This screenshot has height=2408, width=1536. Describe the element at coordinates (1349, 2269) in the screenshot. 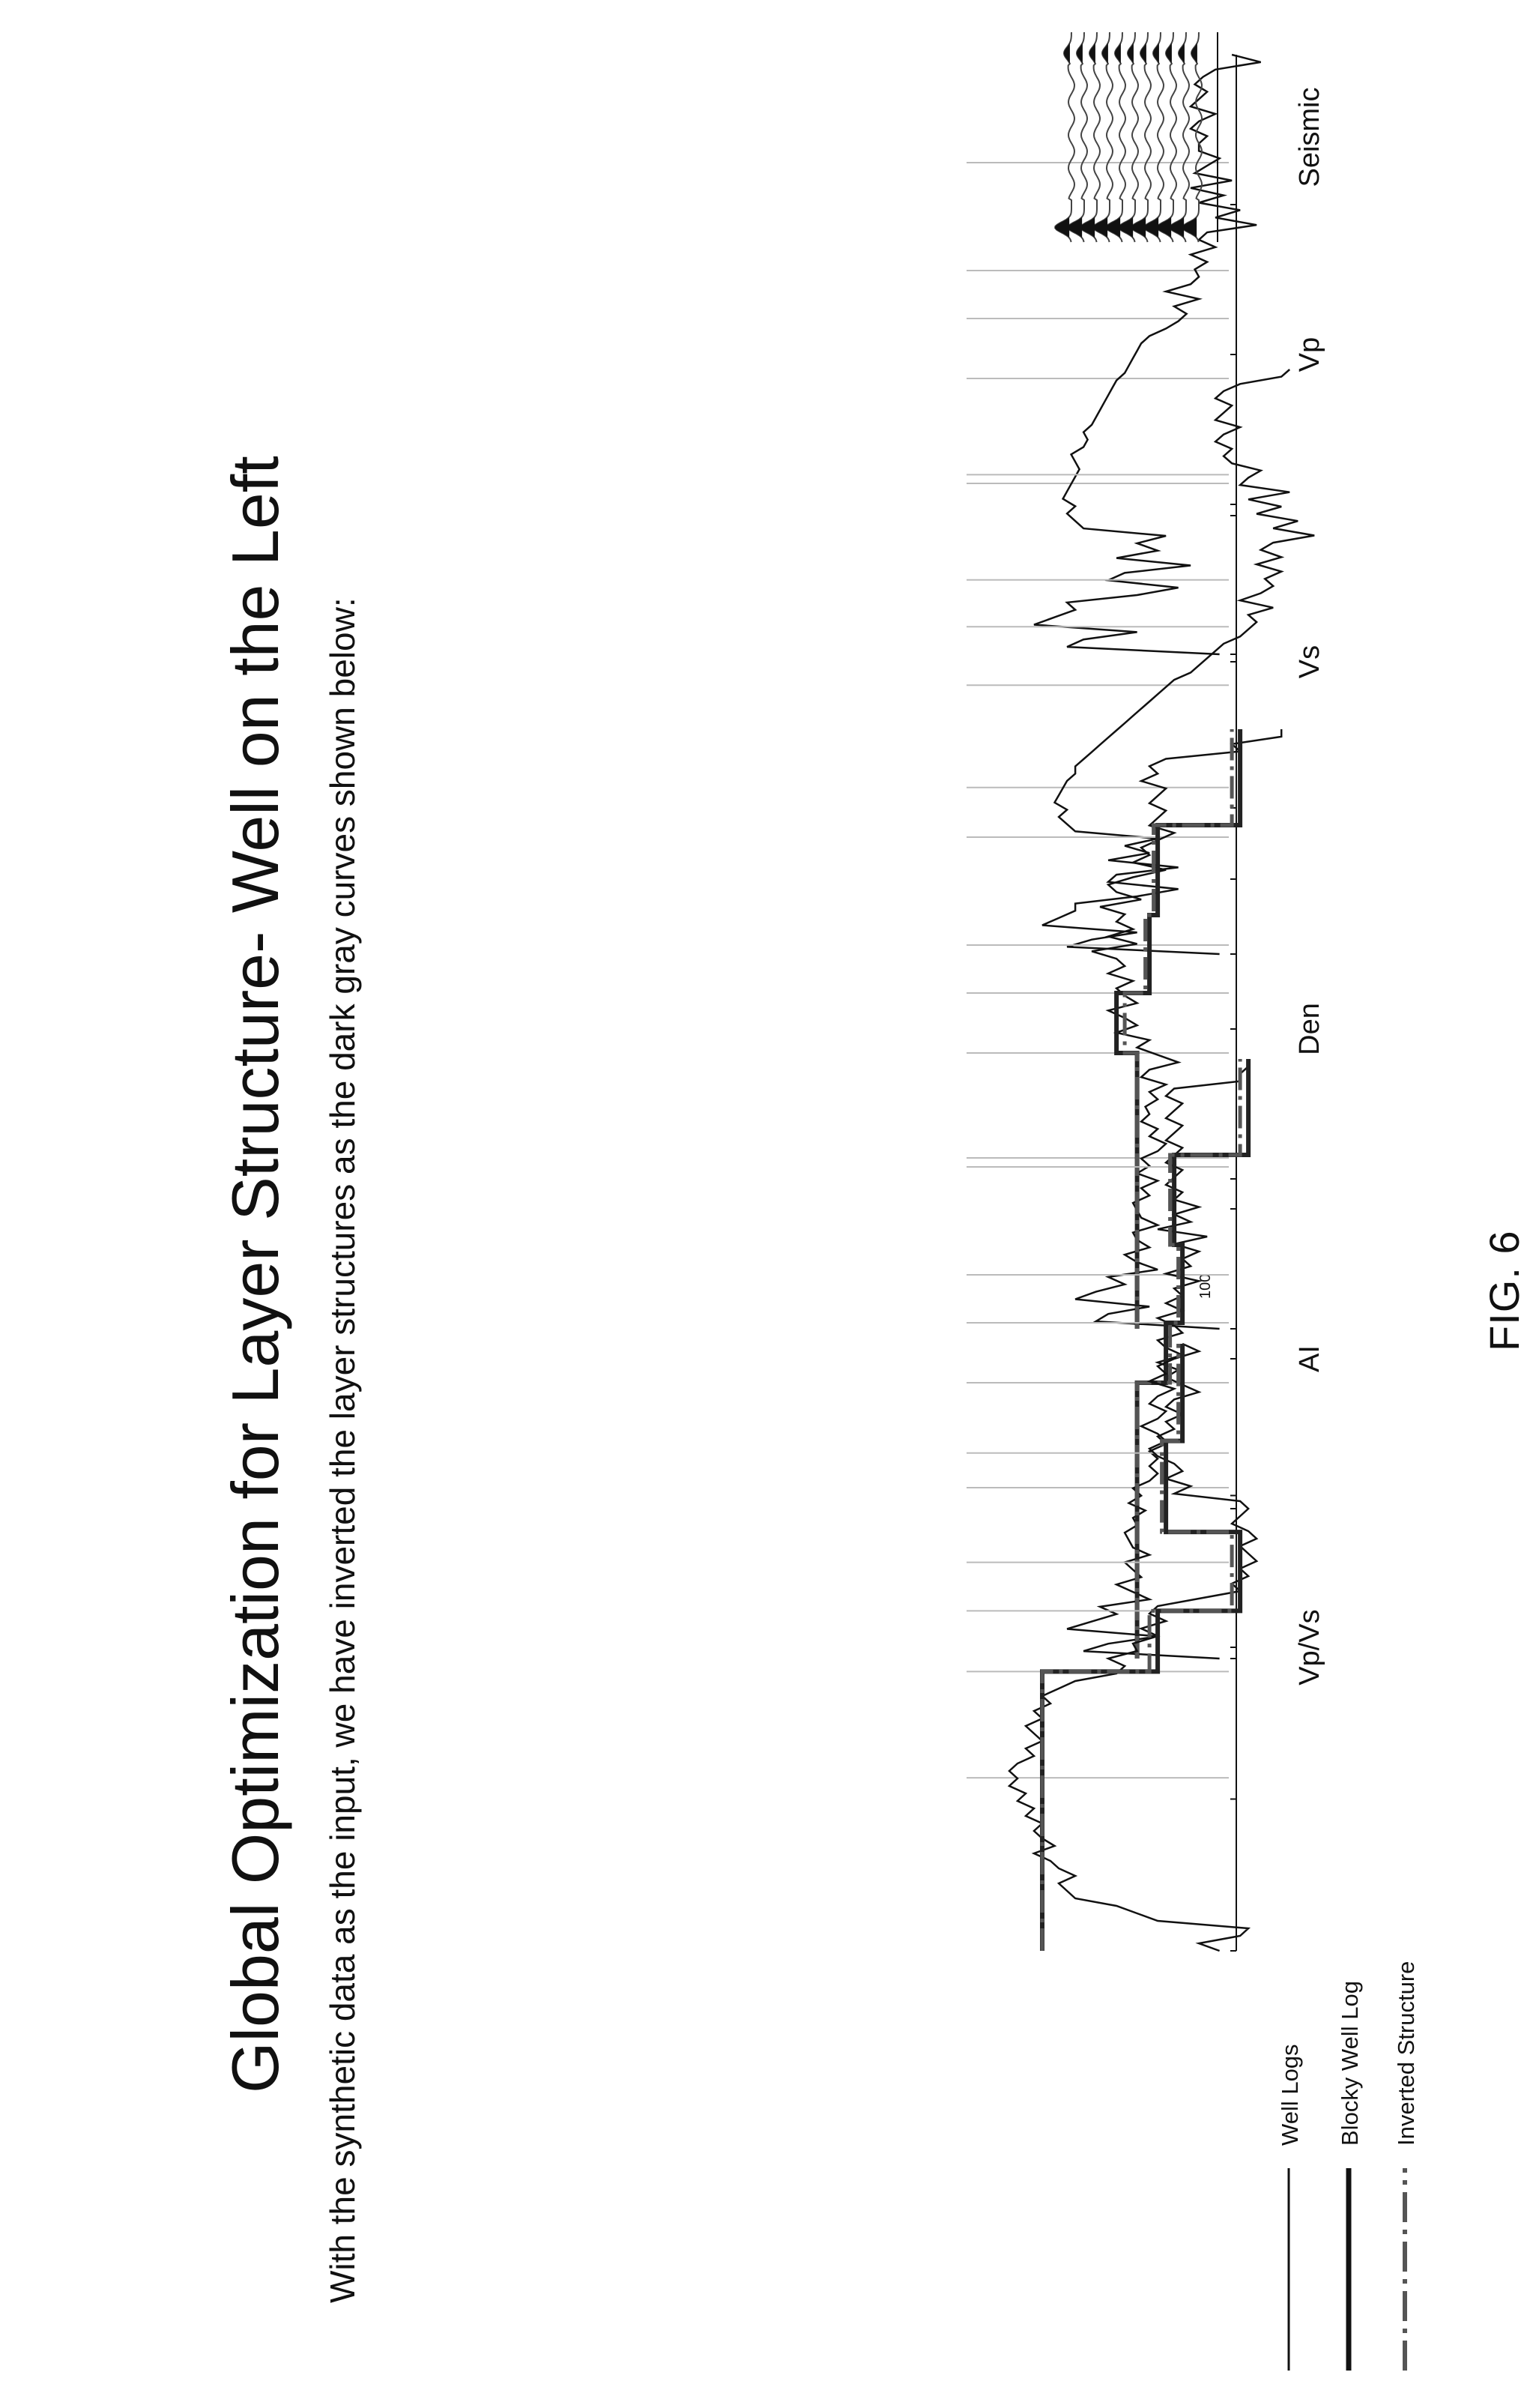

I see `legend-swatch-thick-icon` at that location.